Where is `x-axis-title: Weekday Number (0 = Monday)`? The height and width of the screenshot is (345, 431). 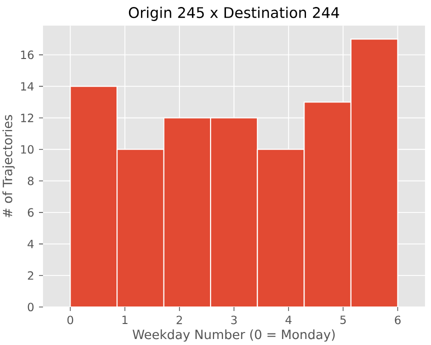 x-axis-title: Weekday Number (0 = Monday) is located at coordinates (233, 335).